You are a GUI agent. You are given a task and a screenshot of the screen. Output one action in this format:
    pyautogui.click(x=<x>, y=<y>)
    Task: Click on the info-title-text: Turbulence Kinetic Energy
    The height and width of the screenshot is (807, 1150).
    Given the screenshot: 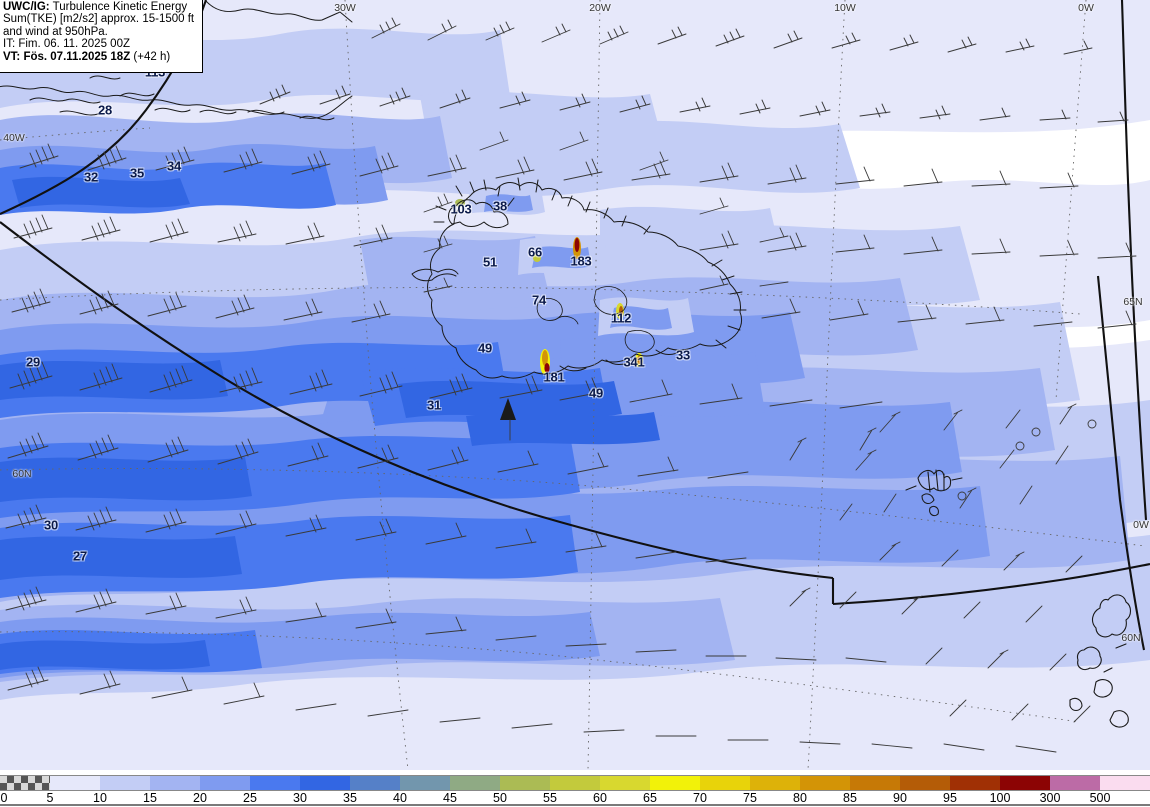 What is the action you would take?
    pyautogui.click(x=120, y=7)
    